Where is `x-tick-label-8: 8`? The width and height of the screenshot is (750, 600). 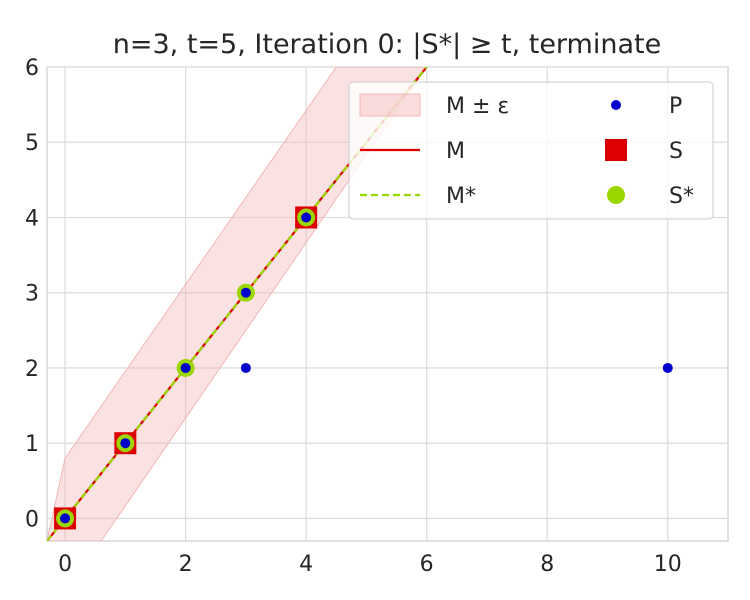 x-tick-label-8: 8 is located at coordinates (547, 564).